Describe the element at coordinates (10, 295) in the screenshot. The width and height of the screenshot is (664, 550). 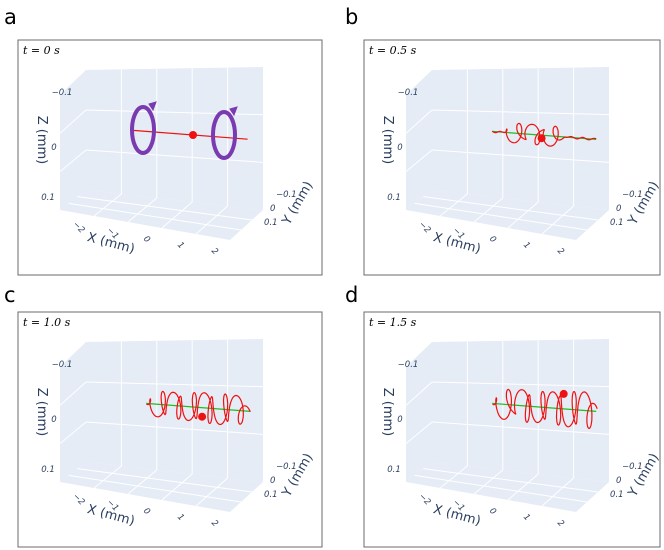
I see `panel-letter: c` at that location.